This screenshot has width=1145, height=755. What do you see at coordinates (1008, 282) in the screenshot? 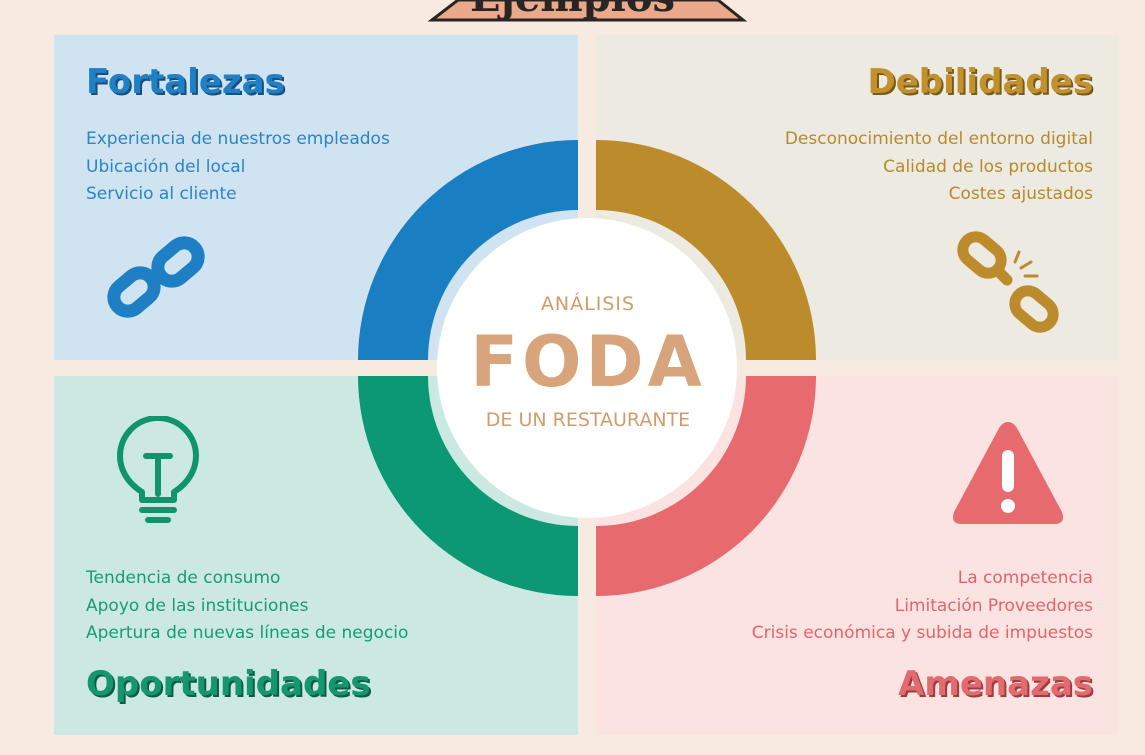
I see `broken-chain-icon` at bounding box center [1008, 282].